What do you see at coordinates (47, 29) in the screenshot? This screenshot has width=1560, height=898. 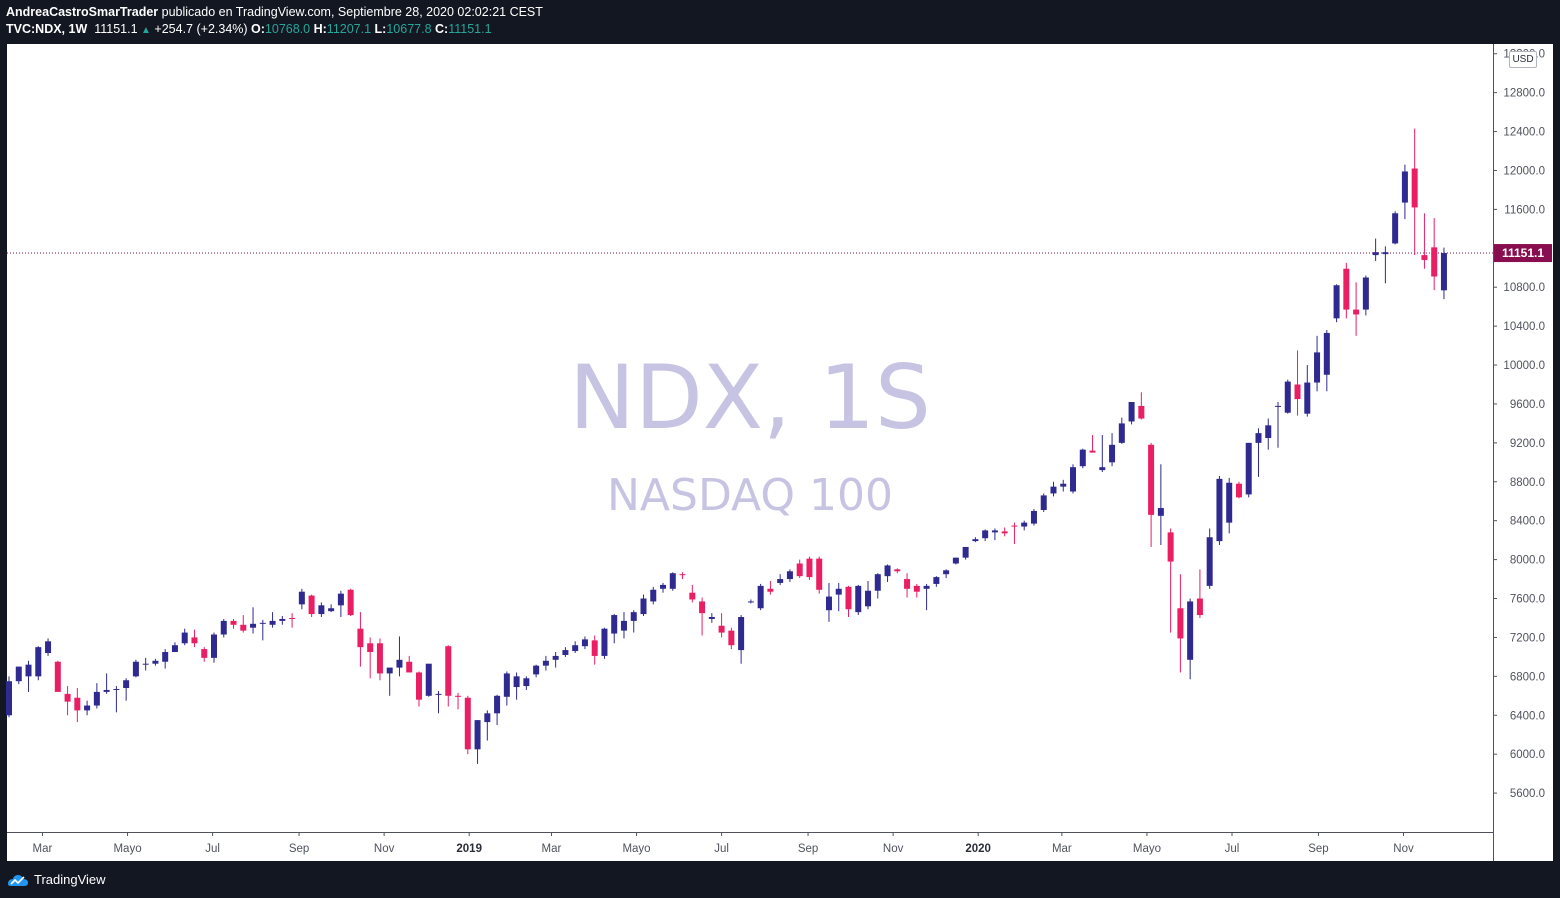 I see `symbol-name: TVC:NDX, 1W` at bounding box center [47, 29].